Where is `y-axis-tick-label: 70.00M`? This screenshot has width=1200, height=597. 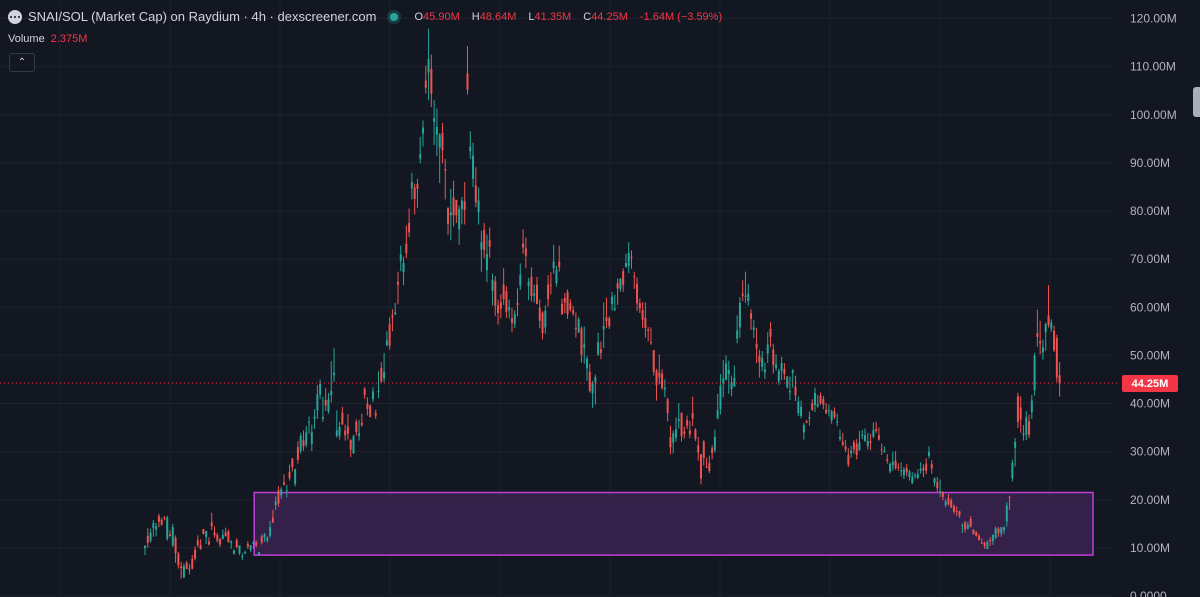 y-axis-tick-label: 70.00M is located at coordinates (1150, 259).